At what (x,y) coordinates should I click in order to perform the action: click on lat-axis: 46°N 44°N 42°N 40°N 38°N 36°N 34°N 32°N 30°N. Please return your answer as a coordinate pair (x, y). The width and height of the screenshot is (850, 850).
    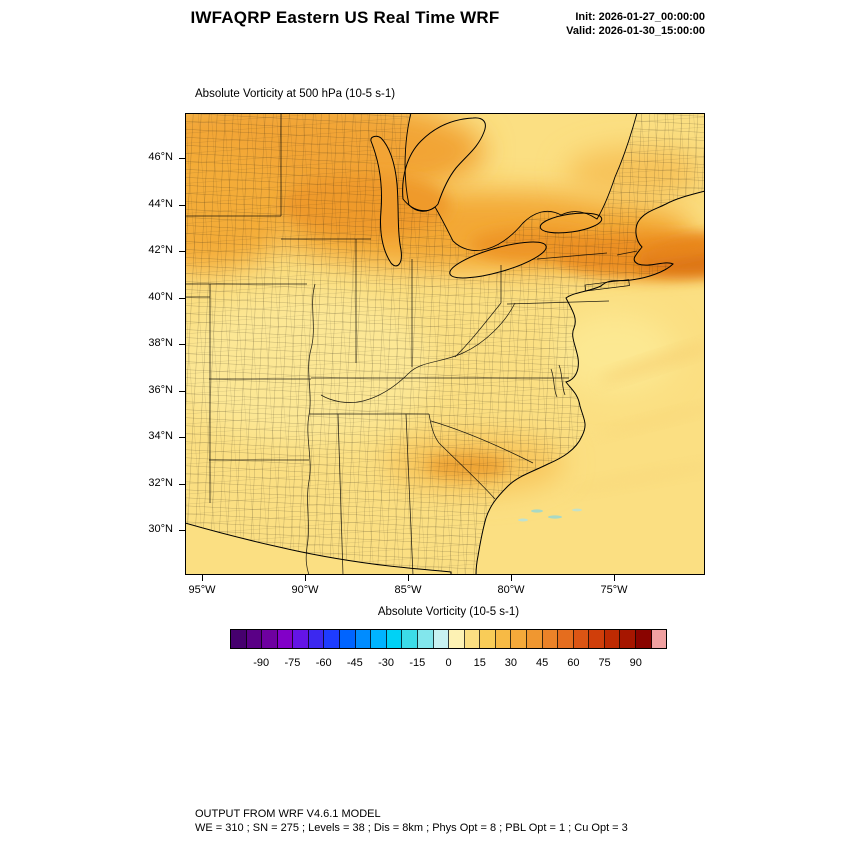
    Looking at the image, I should click on (157, 344).